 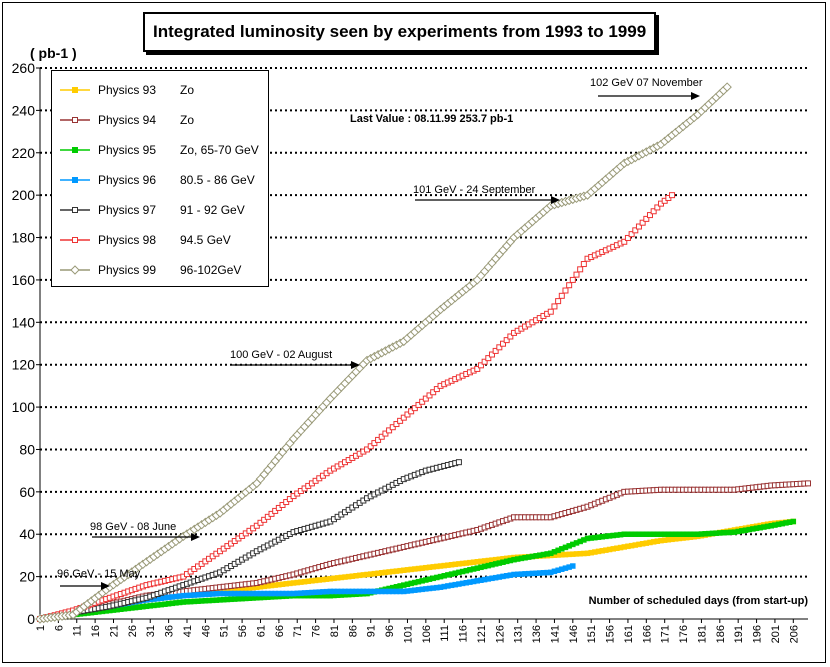 What do you see at coordinates (96, 631) in the screenshot?
I see `x-tick-label: 16` at bounding box center [96, 631].